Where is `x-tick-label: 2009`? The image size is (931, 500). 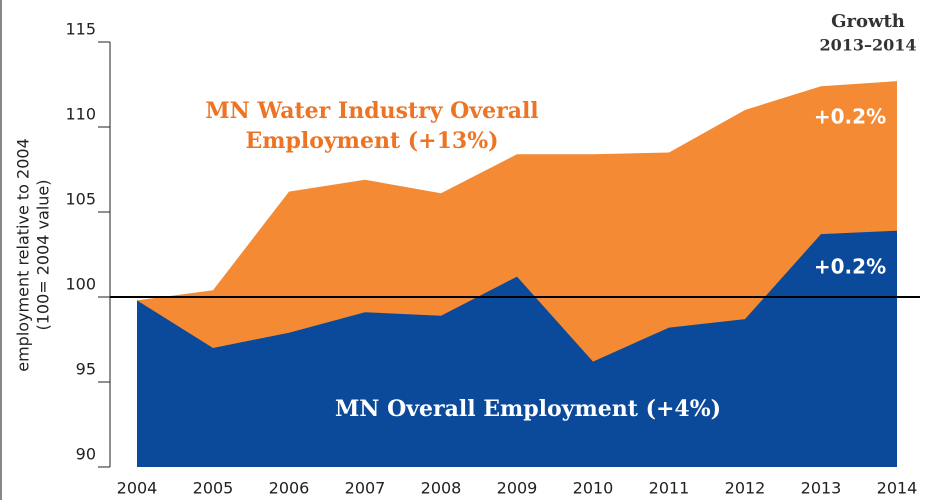 x-tick-label: 2009 is located at coordinates (517, 488).